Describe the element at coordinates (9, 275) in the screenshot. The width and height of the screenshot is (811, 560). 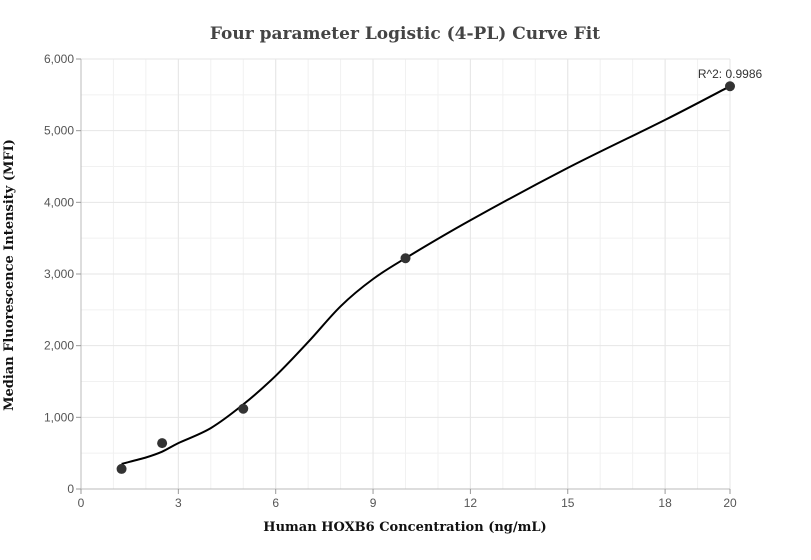
I see `y-axis-label: Median Fluorescence Intensity (MFI)` at that location.